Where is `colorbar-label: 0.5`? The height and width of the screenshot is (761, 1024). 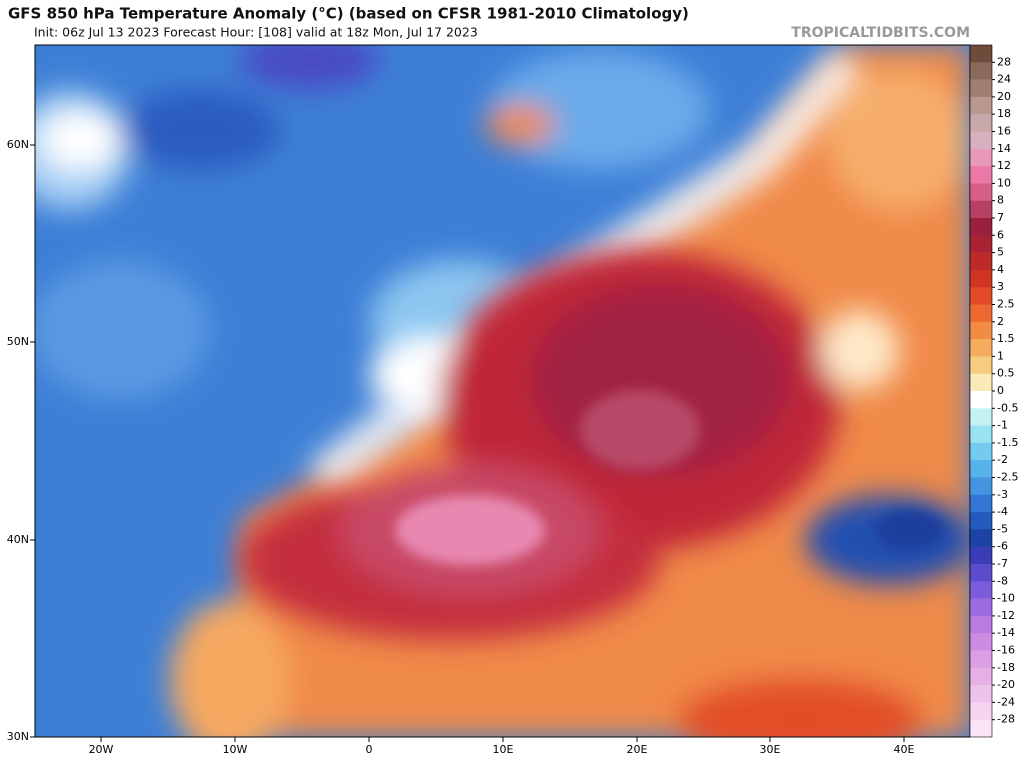
colorbar-label: 0.5 is located at coordinates (1006, 373).